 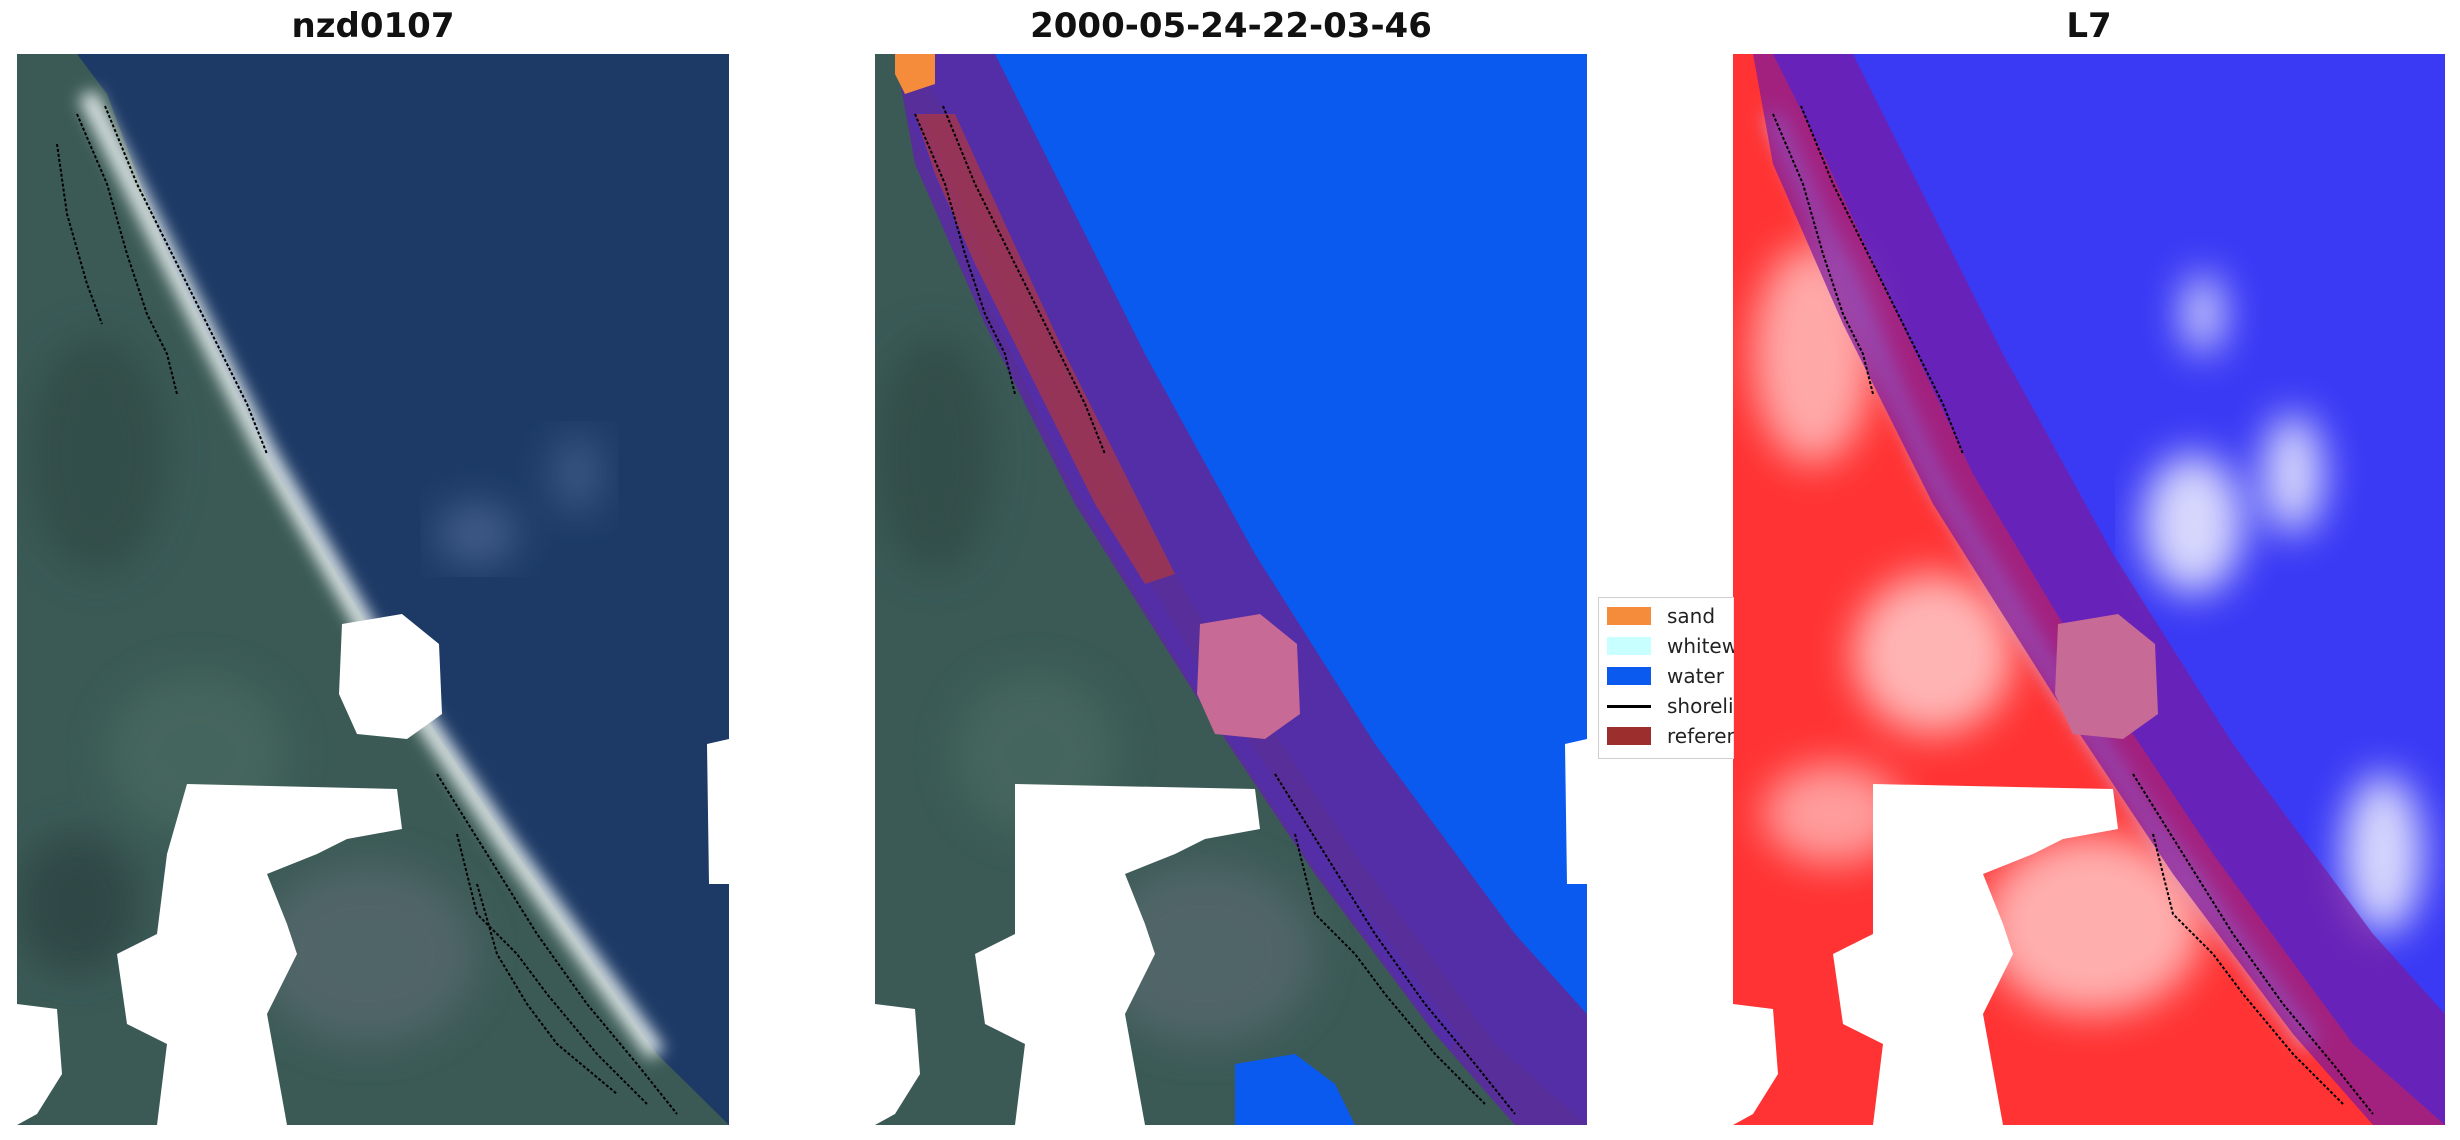 What do you see at coordinates (1666, 678) in the screenshot?
I see `legend: sand whitew water shoreli referen` at bounding box center [1666, 678].